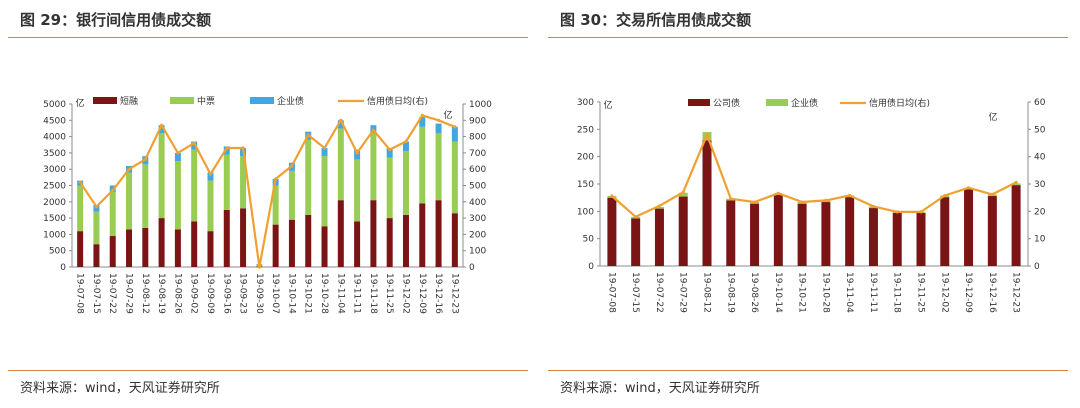 This screenshot has width=1080, height=408. What do you see at coordinates (259, 293) in the screenshot?
I see `x-tick-label: 19-09-30` at bounding box center [259, 293].